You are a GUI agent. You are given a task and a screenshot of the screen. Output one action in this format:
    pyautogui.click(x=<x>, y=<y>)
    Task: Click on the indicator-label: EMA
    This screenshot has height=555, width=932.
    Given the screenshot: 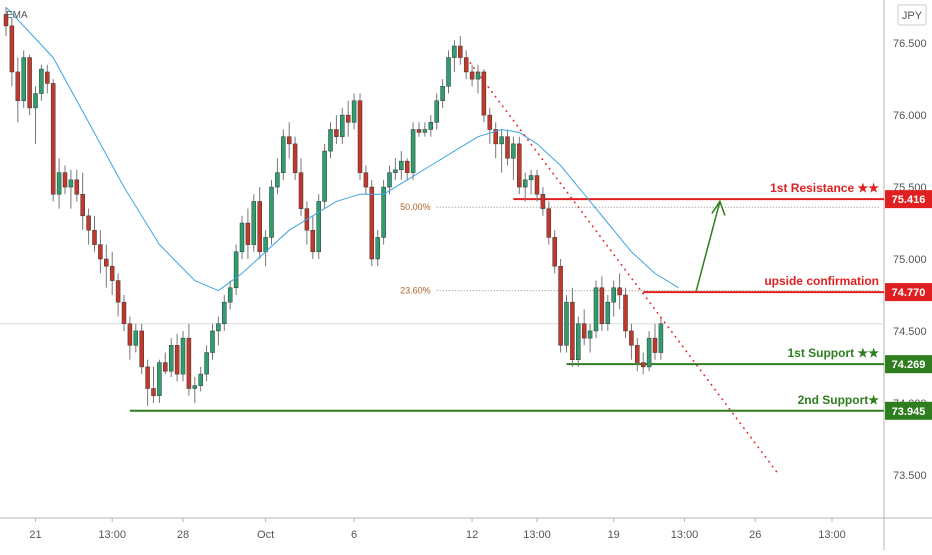 What is the action you would take?
    pyautogui.click(x=17, y=15)
    